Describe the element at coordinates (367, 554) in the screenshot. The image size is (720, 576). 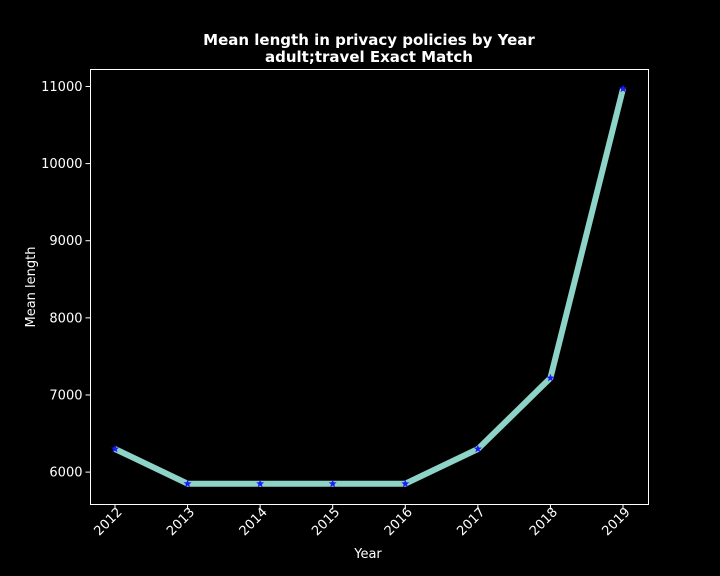
I see `x-axis-label: Year` at that location.